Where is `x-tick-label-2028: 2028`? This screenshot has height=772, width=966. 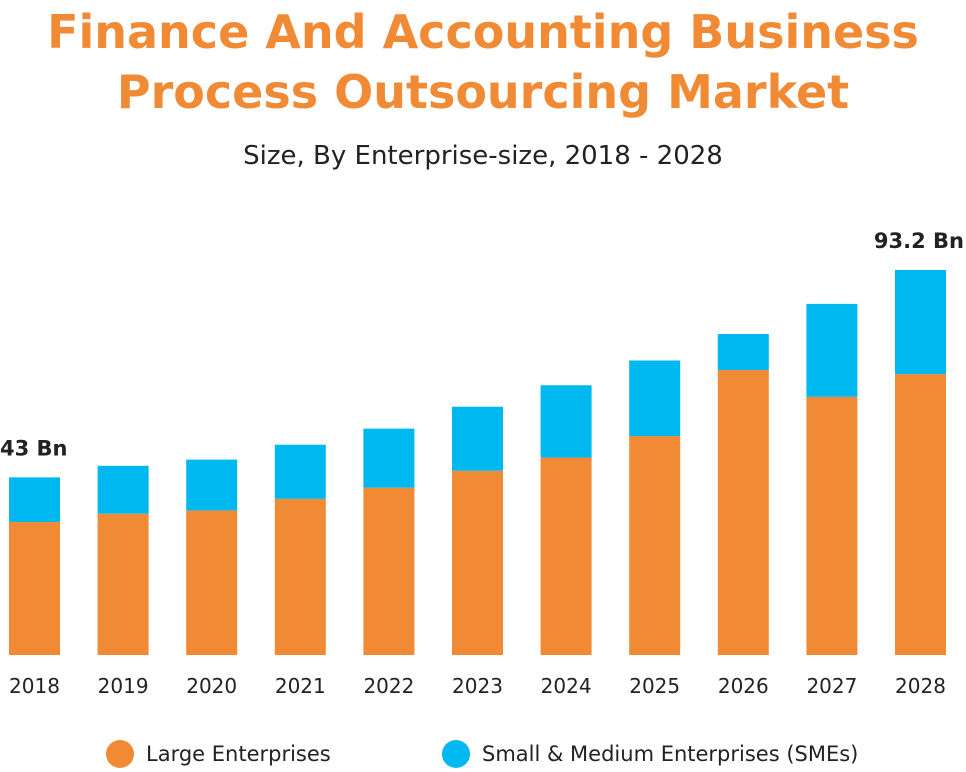 x-tick-label-2028: 2028 is located at coordinates (920, 686).